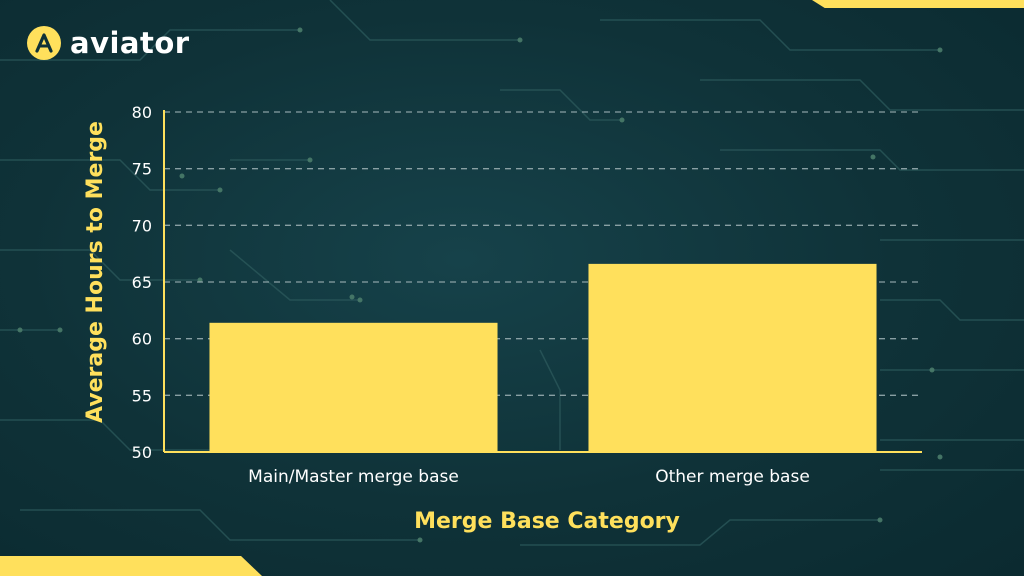 The width and height of the screenshot is (1024, 576). I want to click on y-tick-label: 65, so click(142, 282).